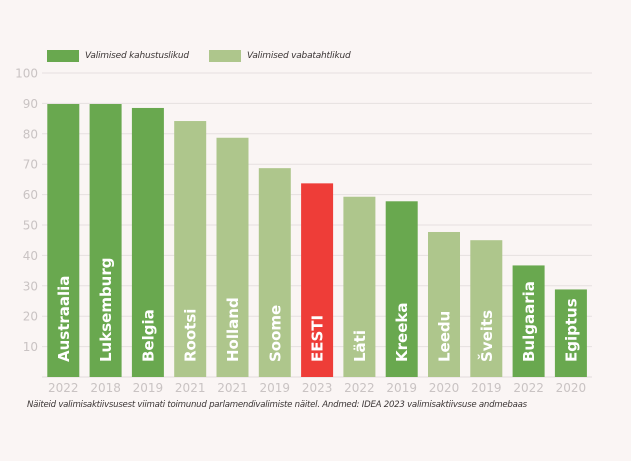  Describe the element at coordinates (275, 333) in the screenshot. I see `bar-label: Soome` at that location.